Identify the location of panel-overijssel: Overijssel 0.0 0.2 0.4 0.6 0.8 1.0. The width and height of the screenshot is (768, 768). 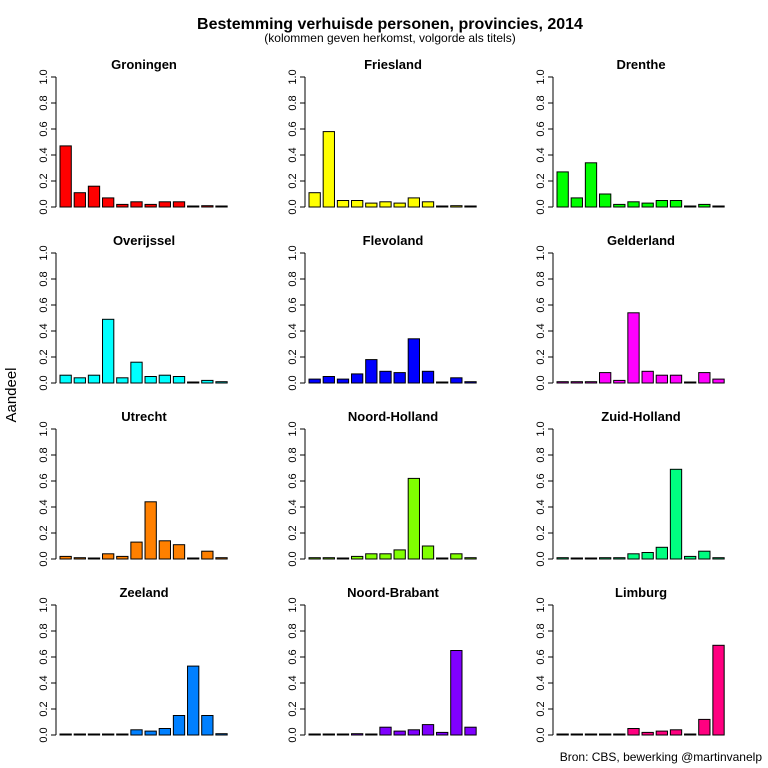
(133, 312).